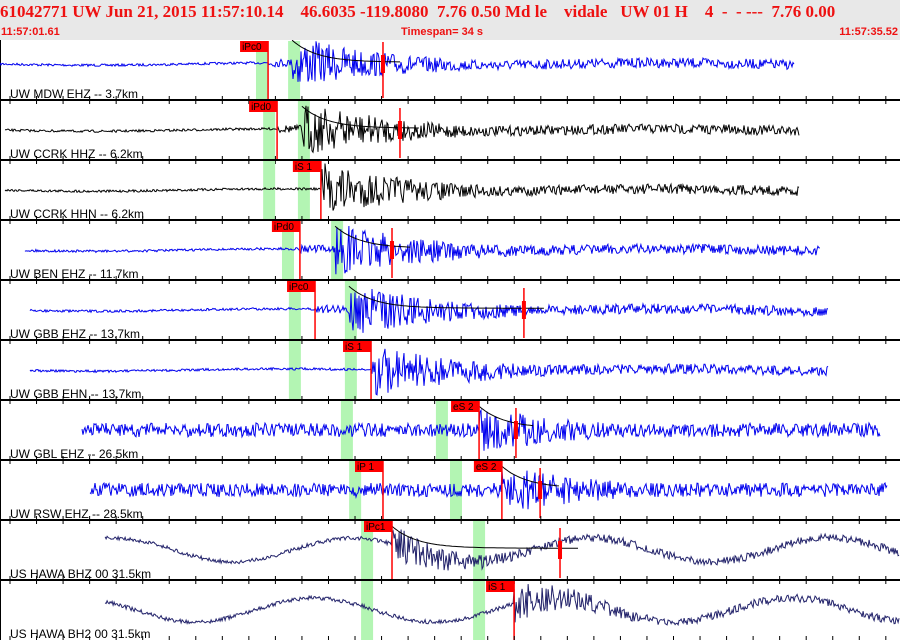 The height and width of the screenshot is (641, 900). What do you see at coordinates (77, 214) in the screenshot?
I see `trace-label: UW CCRK HHN -- 6.2km` at bounding box center [77, 214].